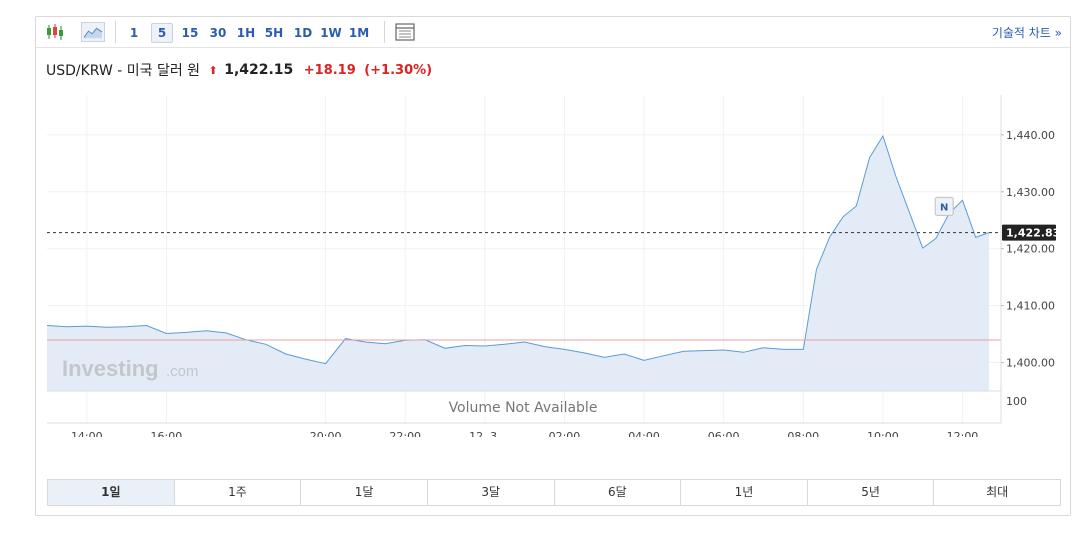  Describe the element at coordinates (803, 433) in the screenshot. I see `x-tick-label: 08:00` at that location.